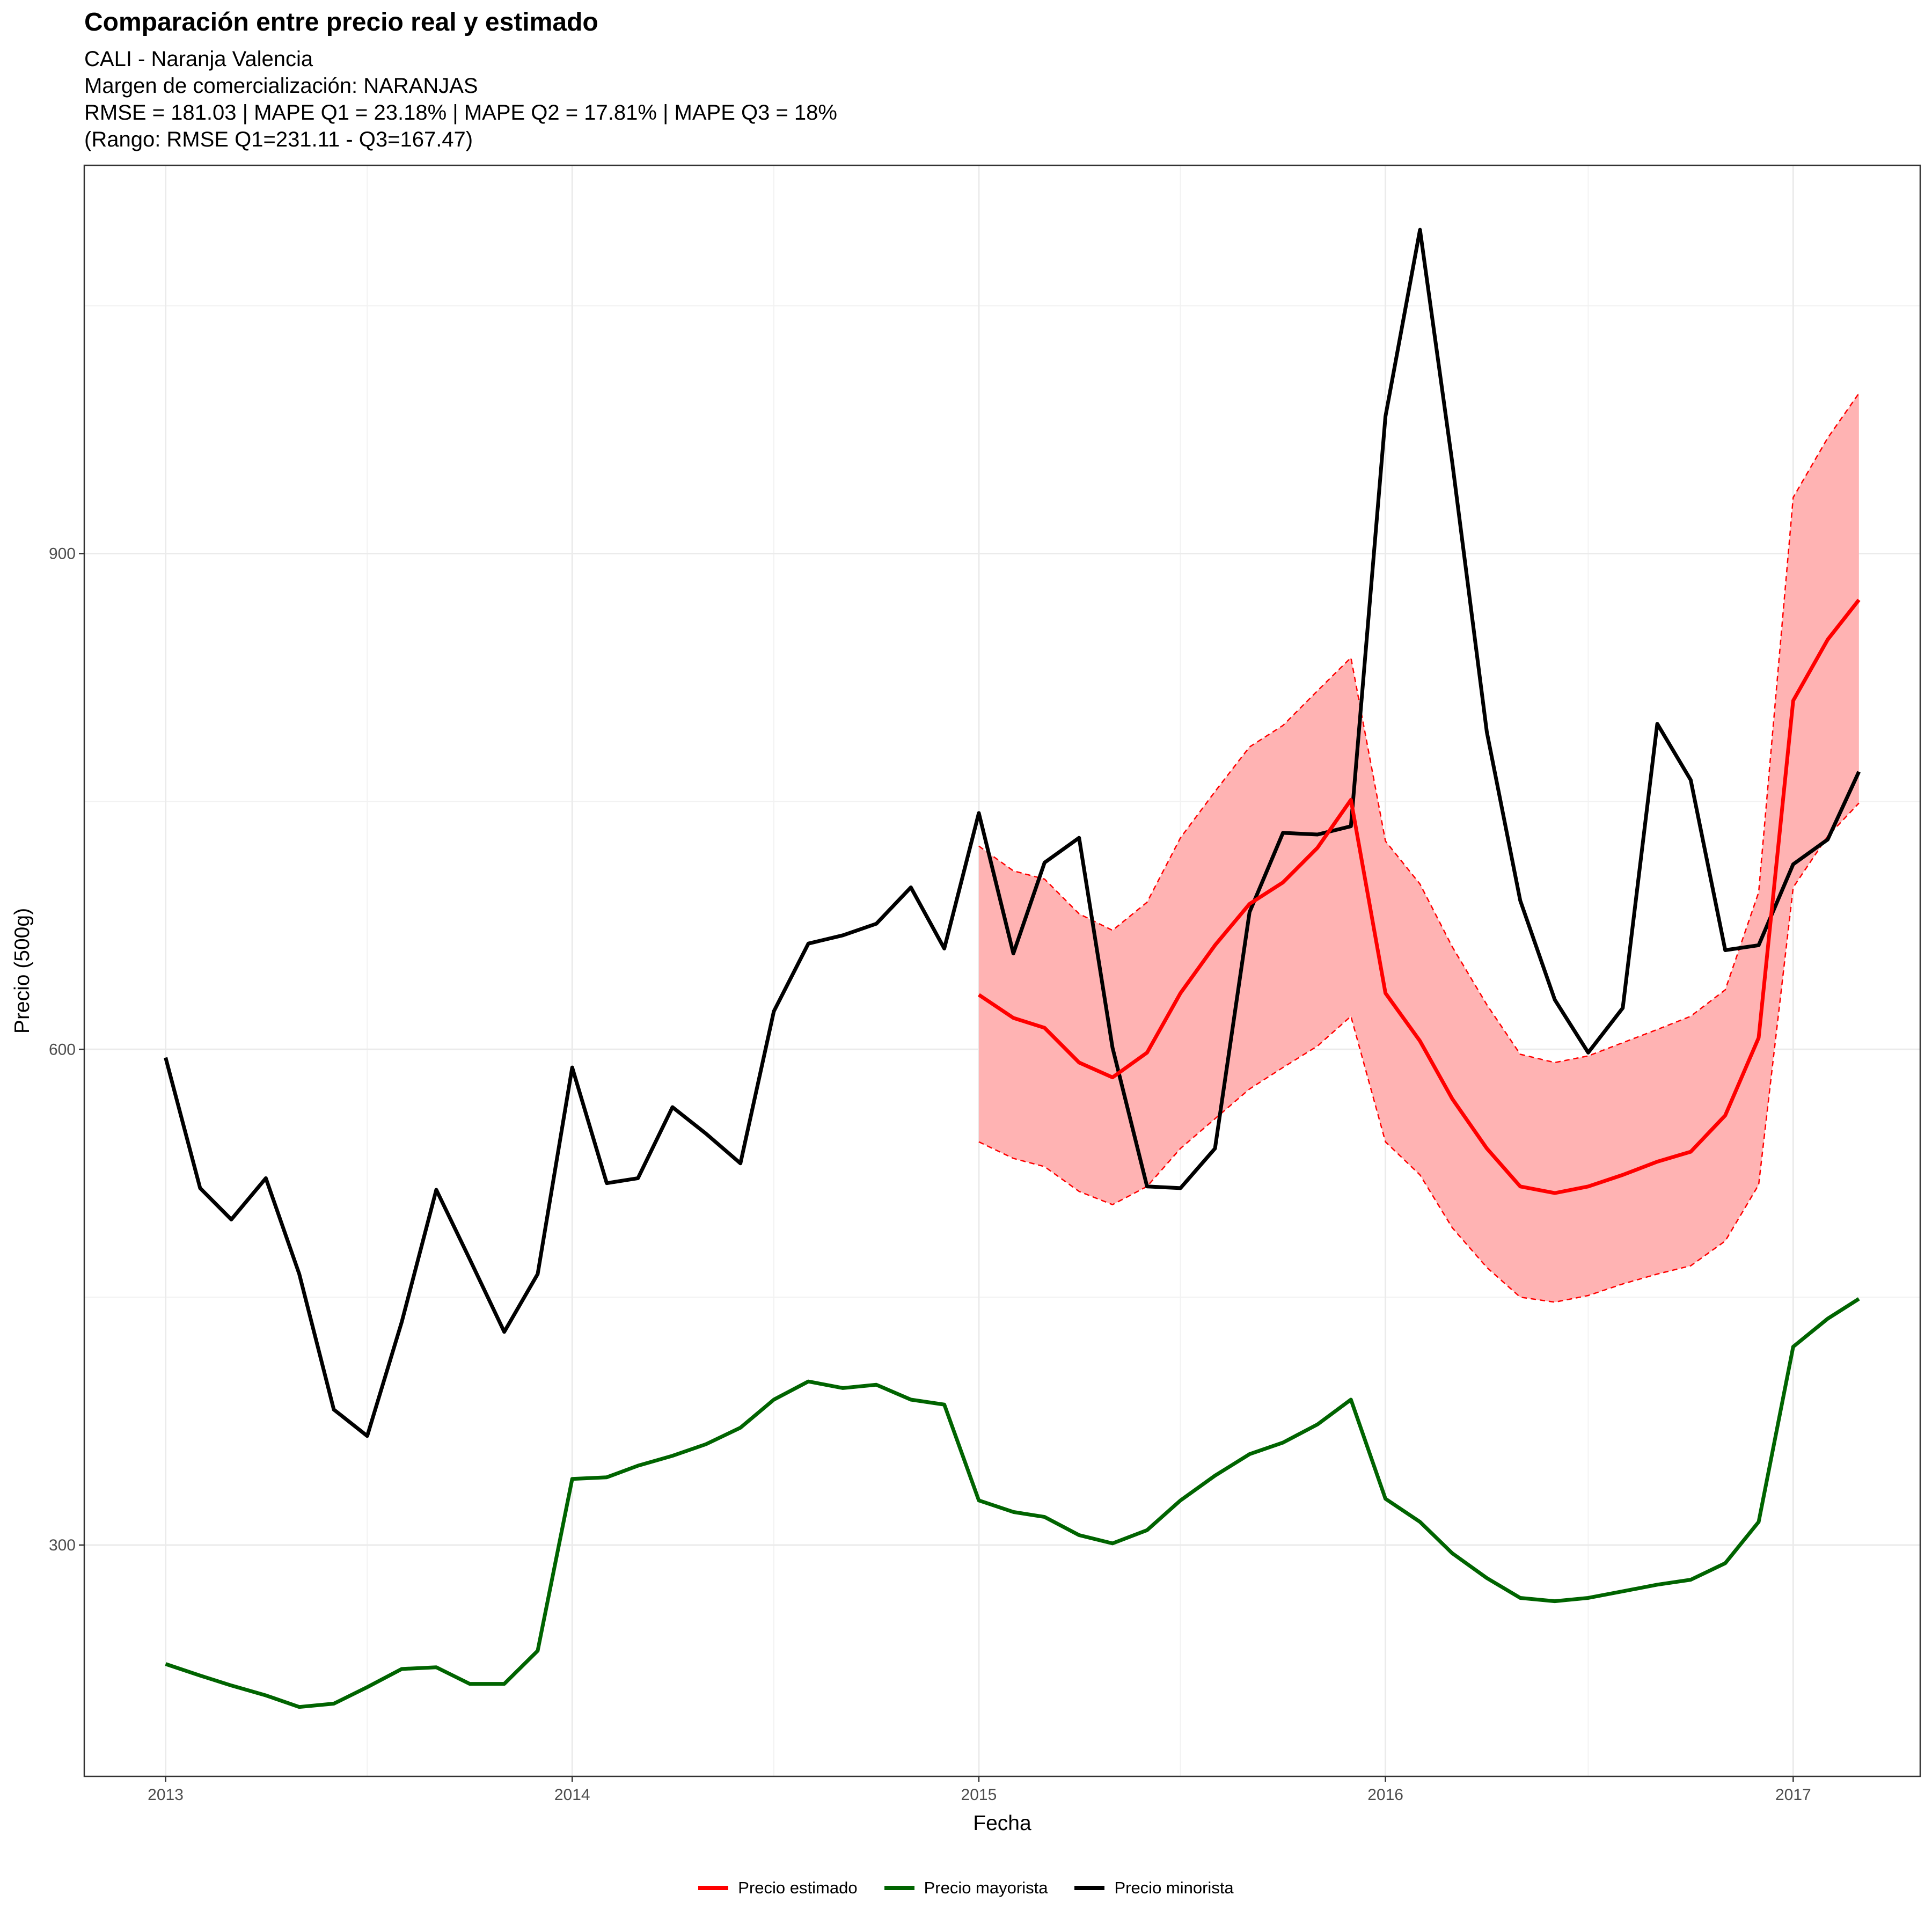 This screenshot has width=1932, height=1932. I want to click on series-line-estimado, so click(1419, 896).